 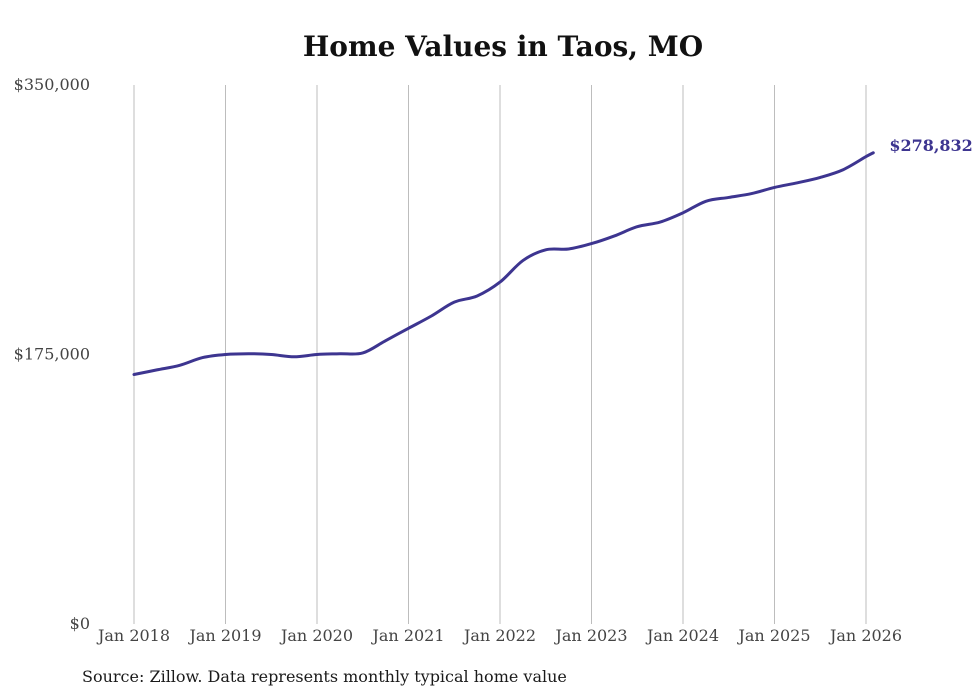 I want to click on x-tick-label: Jan 2026, so click(x=865, y=635).